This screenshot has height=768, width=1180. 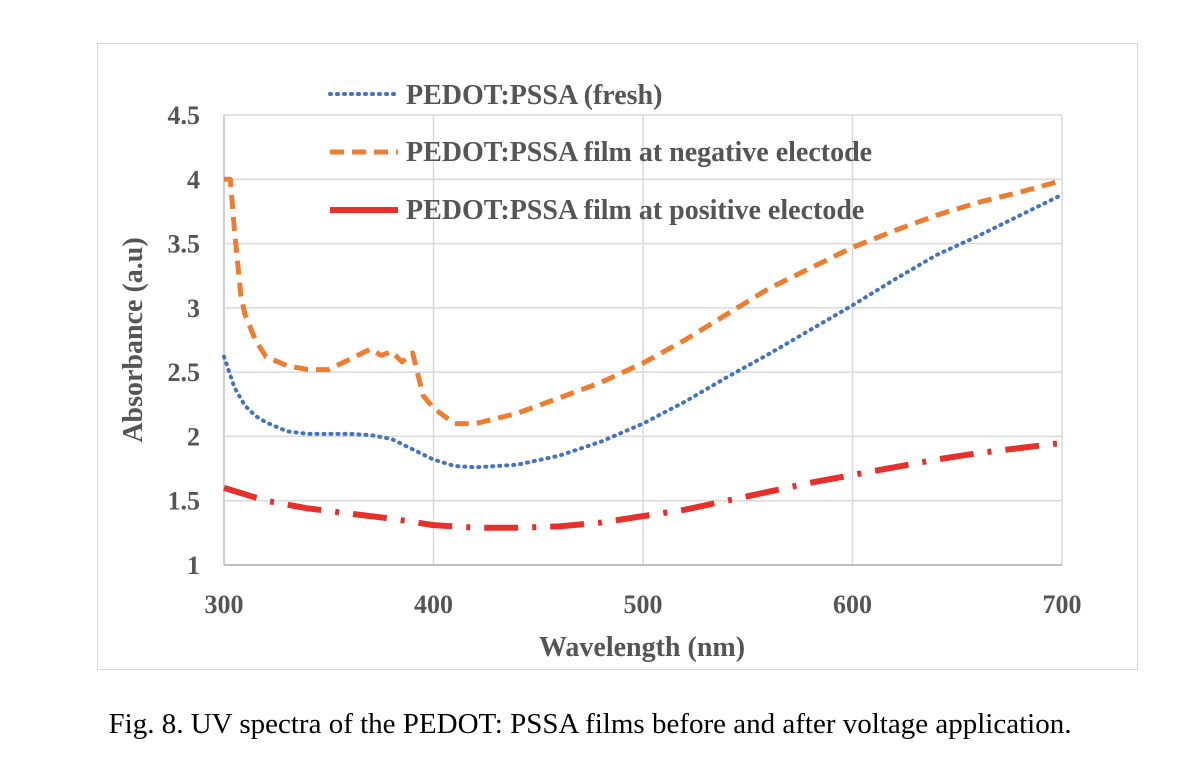 What do you see at coordinates (193, 308) in the screenshot?
I see `y-tick-label: 3` at bounding box center [193, 308].